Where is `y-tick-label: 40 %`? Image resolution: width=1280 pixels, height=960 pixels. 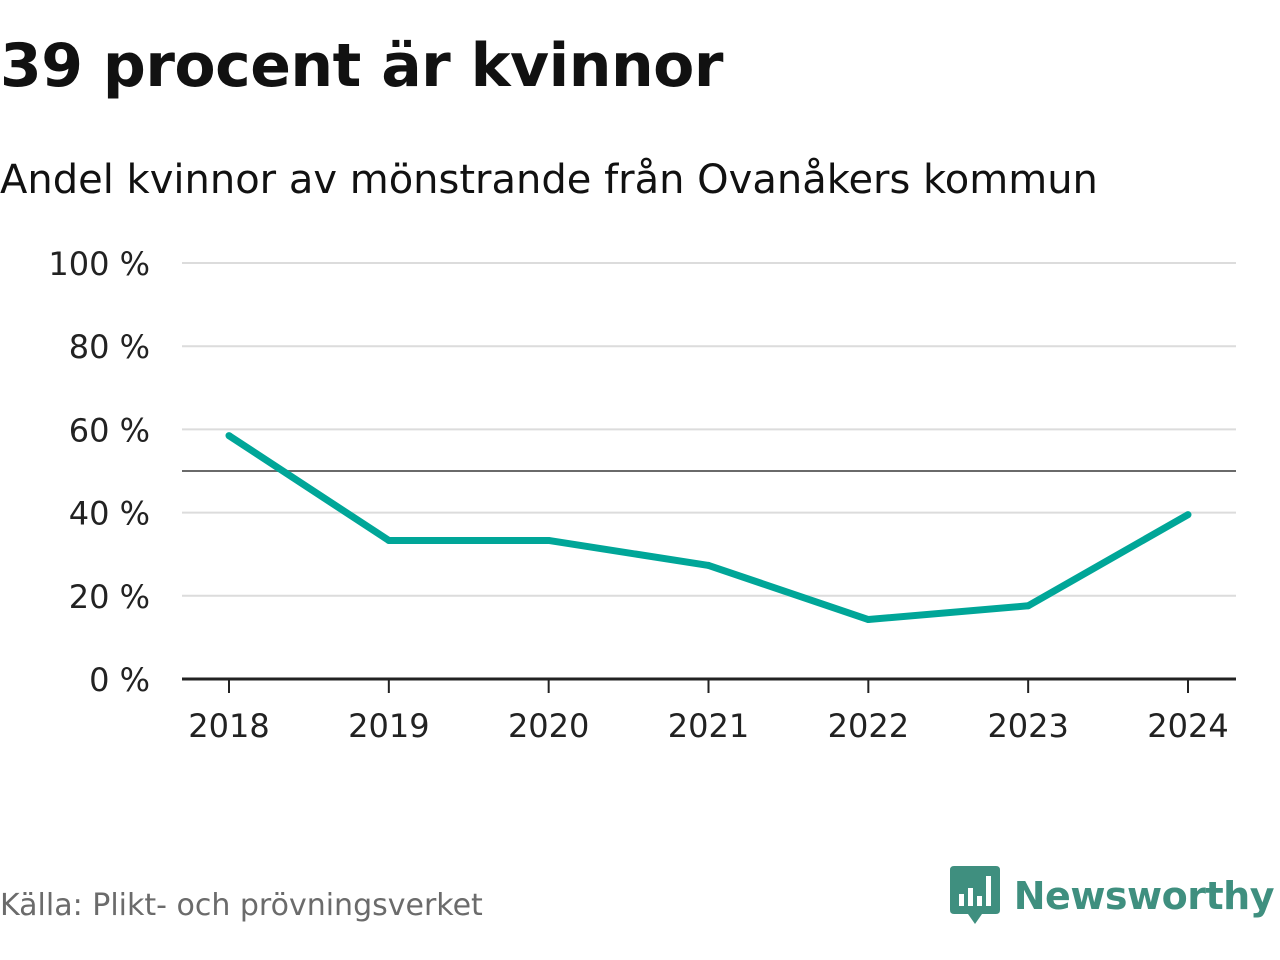 y-tick-label: 40 % is located at coordinates (109, 514).